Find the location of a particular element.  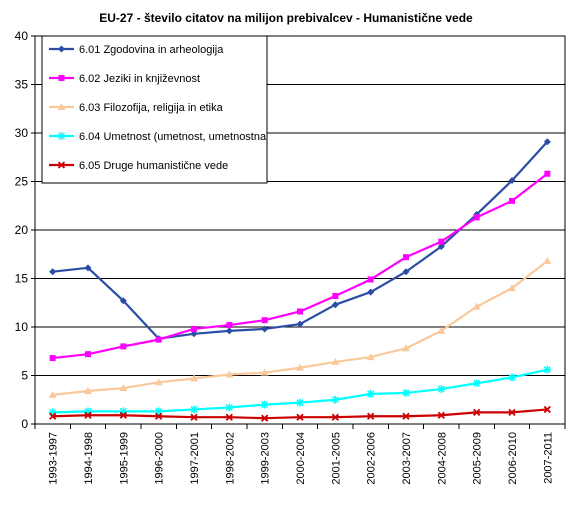

y-tick-label: 0 is located at coordinates (24, 424).